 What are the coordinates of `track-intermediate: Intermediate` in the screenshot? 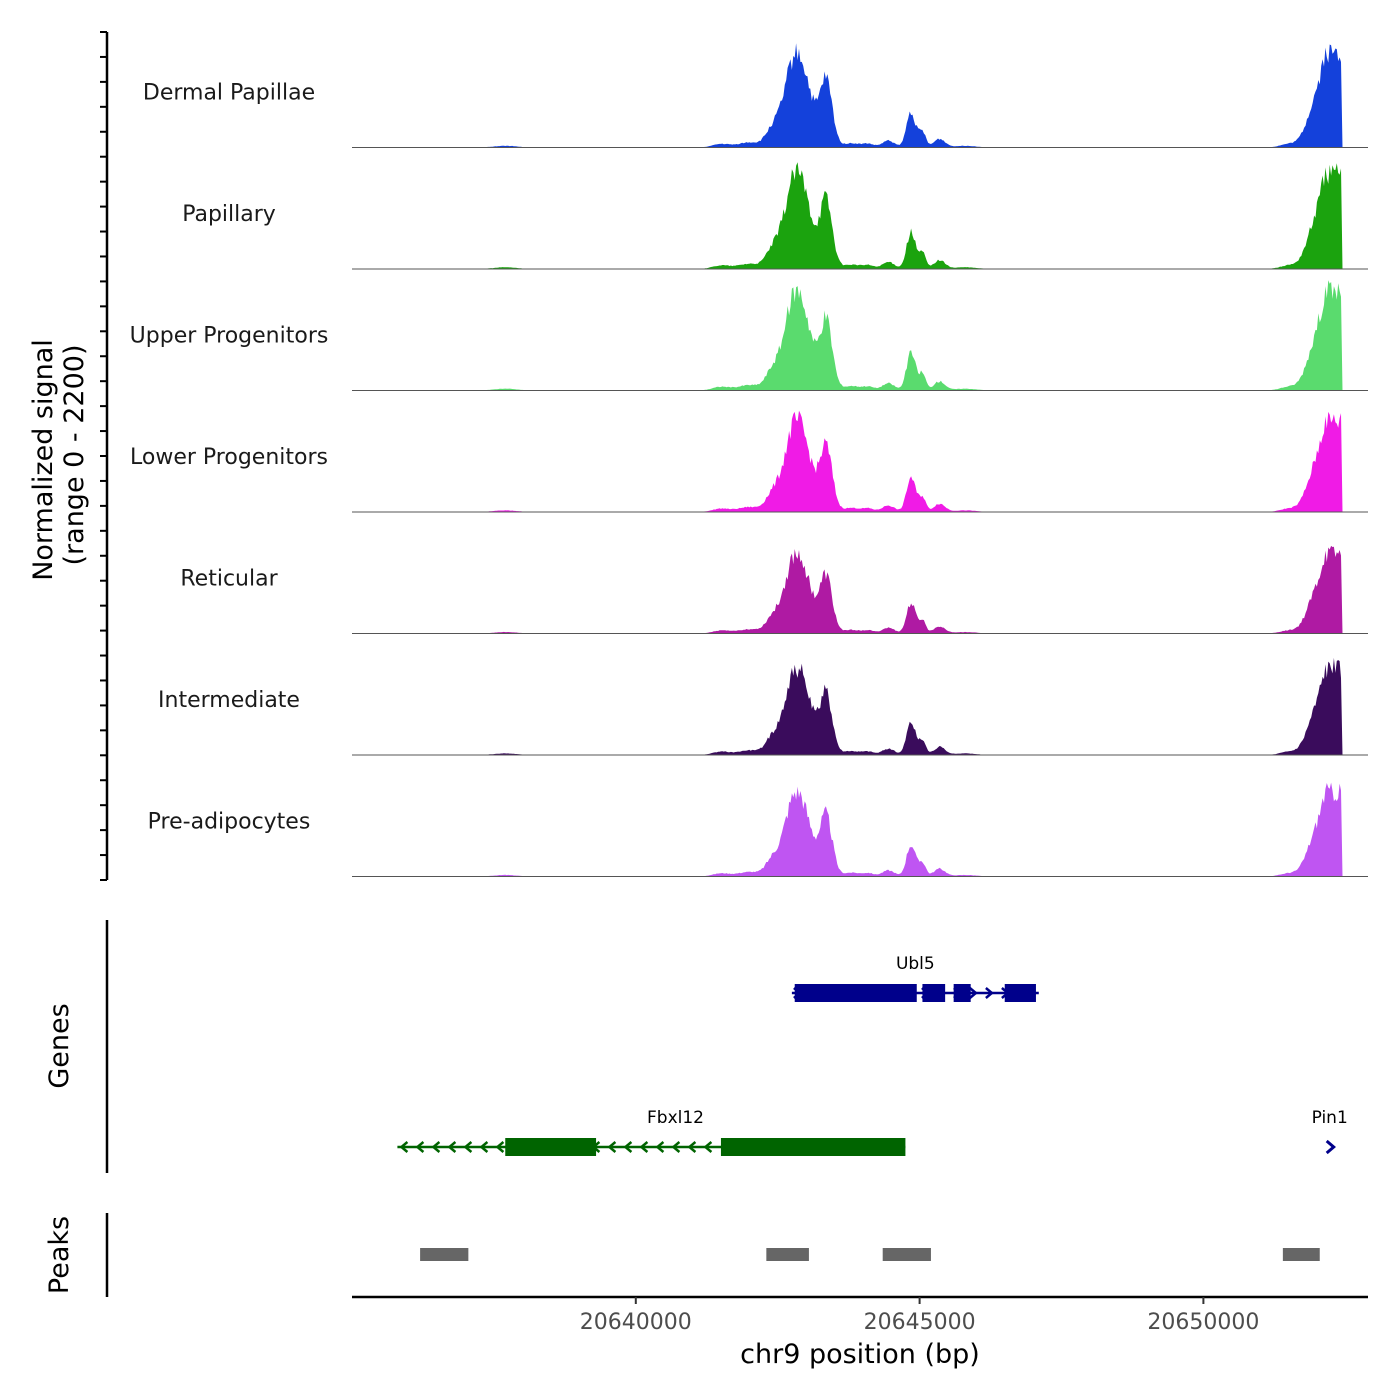 It's located at (763, 706).